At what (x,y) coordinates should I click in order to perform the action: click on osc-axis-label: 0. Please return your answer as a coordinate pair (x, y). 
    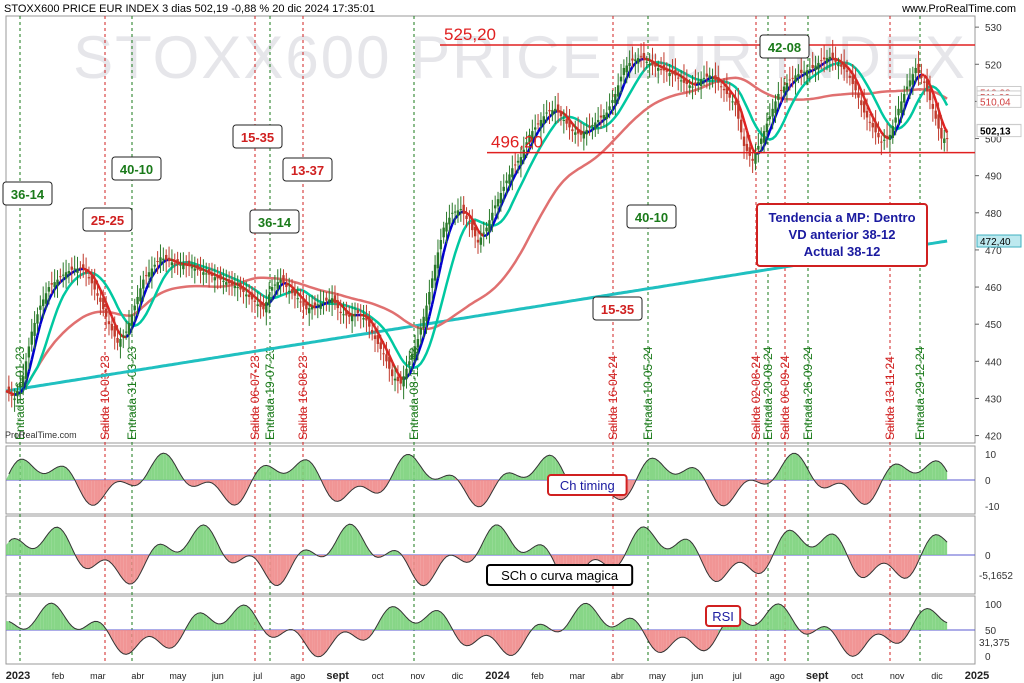
    Looking at the image, I should click on (988, 481).